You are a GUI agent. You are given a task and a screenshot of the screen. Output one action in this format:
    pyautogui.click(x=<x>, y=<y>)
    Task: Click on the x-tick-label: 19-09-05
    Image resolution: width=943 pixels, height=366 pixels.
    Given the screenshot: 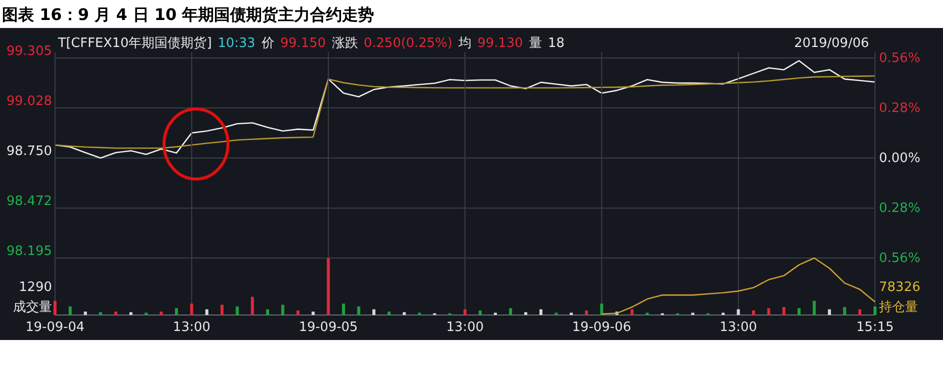 What is the action you would take?
    pyautogui.click(x=328, y=327)
    